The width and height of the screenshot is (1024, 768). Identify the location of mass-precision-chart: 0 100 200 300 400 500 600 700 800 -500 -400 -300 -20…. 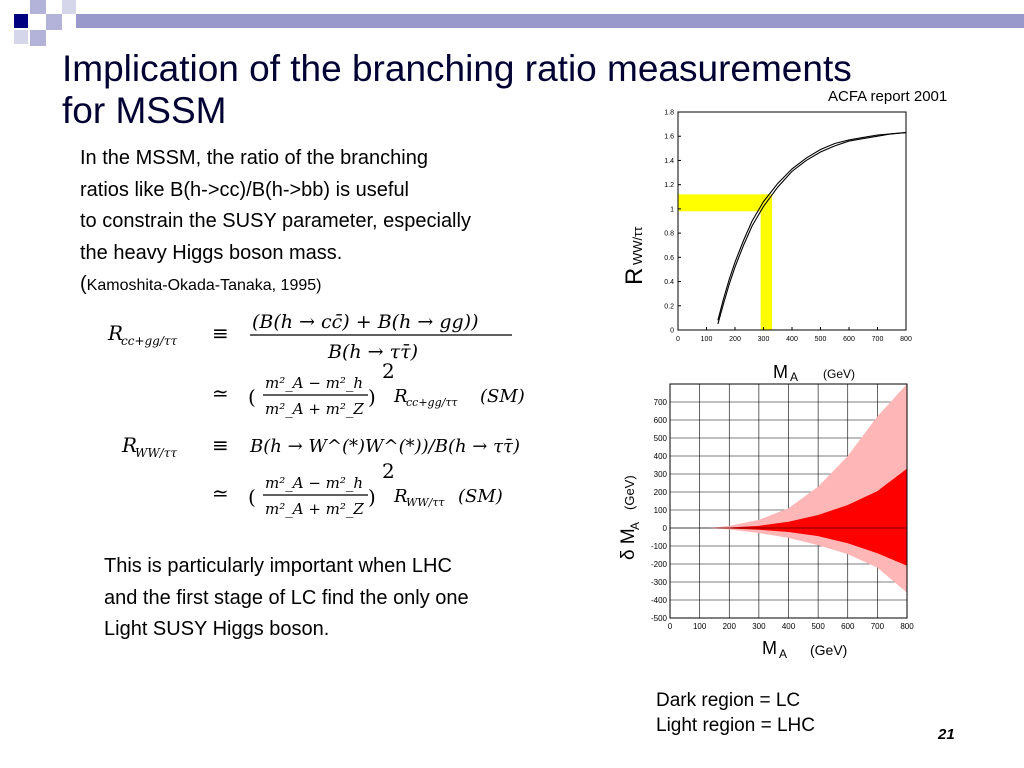
(766, 522).